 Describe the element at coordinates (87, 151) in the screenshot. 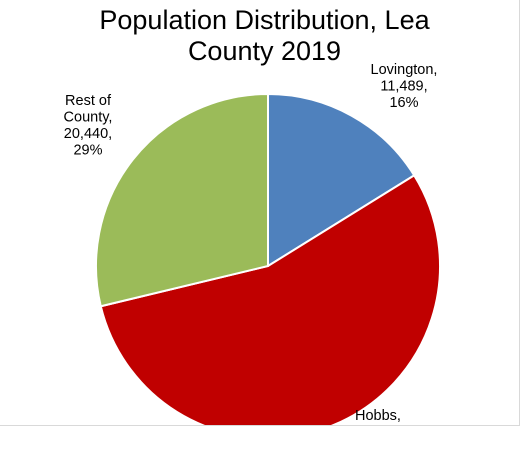

I see `data-label-line: 29%` at that location.